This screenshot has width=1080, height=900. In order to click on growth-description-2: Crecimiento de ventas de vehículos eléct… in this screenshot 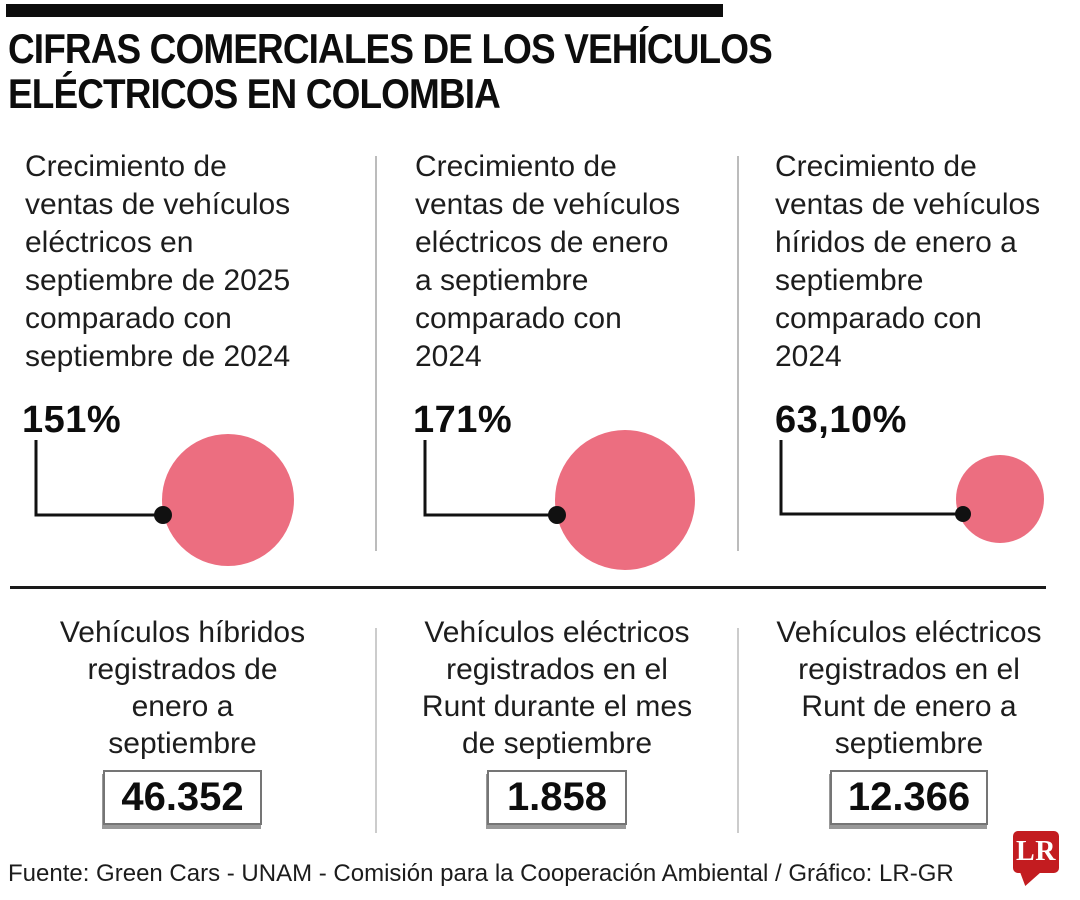, I will do `click(548, 261)`.